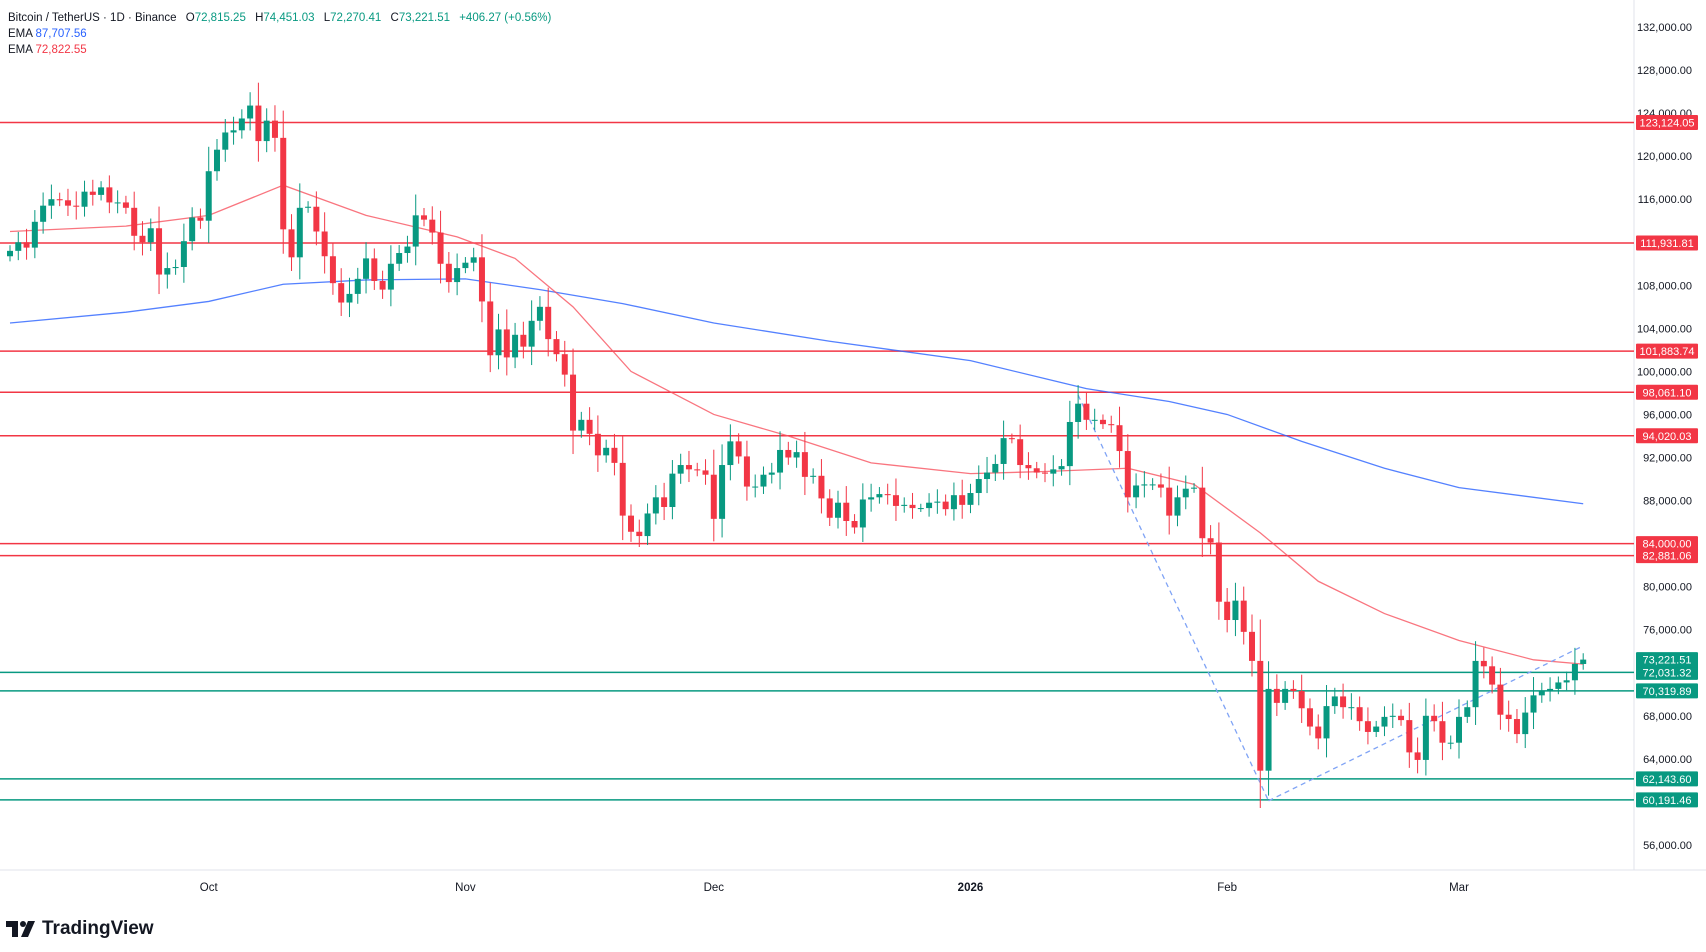 The image size is (1706, 952). Describe the element at coordinates (279, 34) in the screenshot. I see `ema-slow-legend: EMA 87,707.56` at that location.